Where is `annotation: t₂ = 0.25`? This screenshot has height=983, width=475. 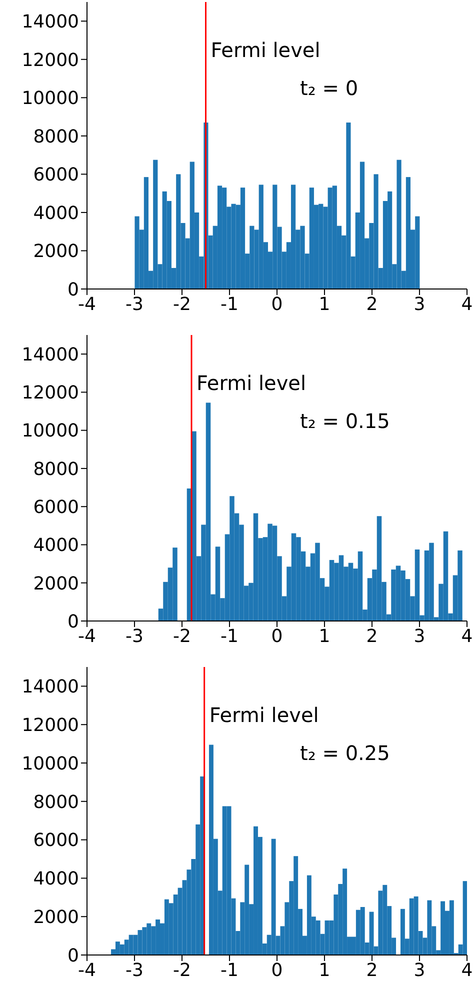
annotation: t₂ = 0.25 is located at coordinates (345, 753).